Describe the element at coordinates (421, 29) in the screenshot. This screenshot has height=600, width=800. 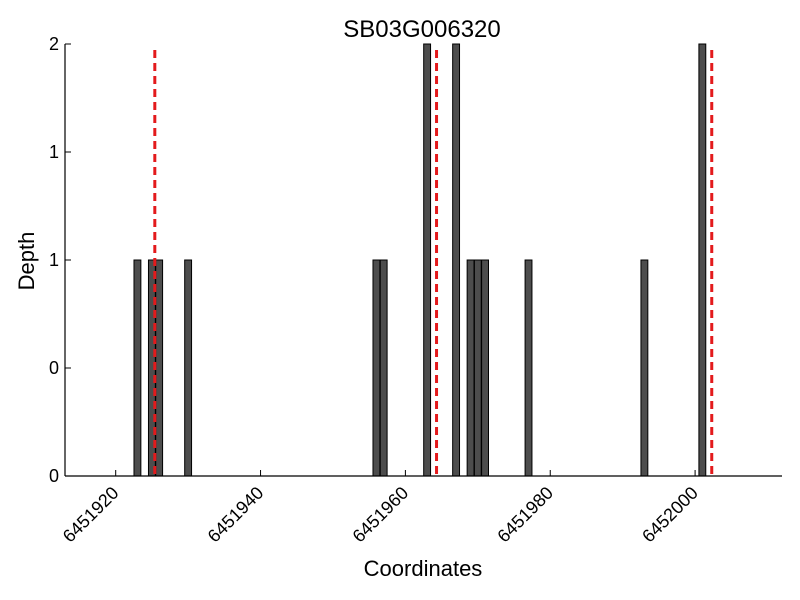
I see `chart-title: SB03G006320` at that location.